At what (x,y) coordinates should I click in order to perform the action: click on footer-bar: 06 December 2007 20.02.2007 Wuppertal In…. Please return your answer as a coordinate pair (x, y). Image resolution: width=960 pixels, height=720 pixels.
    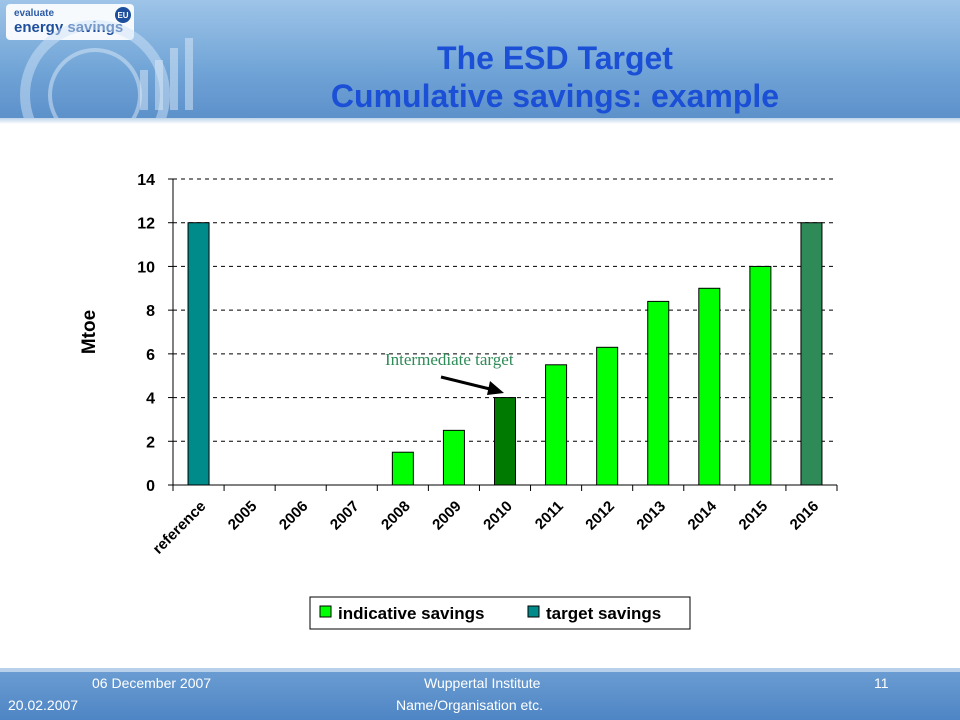
    Looking at the image, I should click on (480, 696).